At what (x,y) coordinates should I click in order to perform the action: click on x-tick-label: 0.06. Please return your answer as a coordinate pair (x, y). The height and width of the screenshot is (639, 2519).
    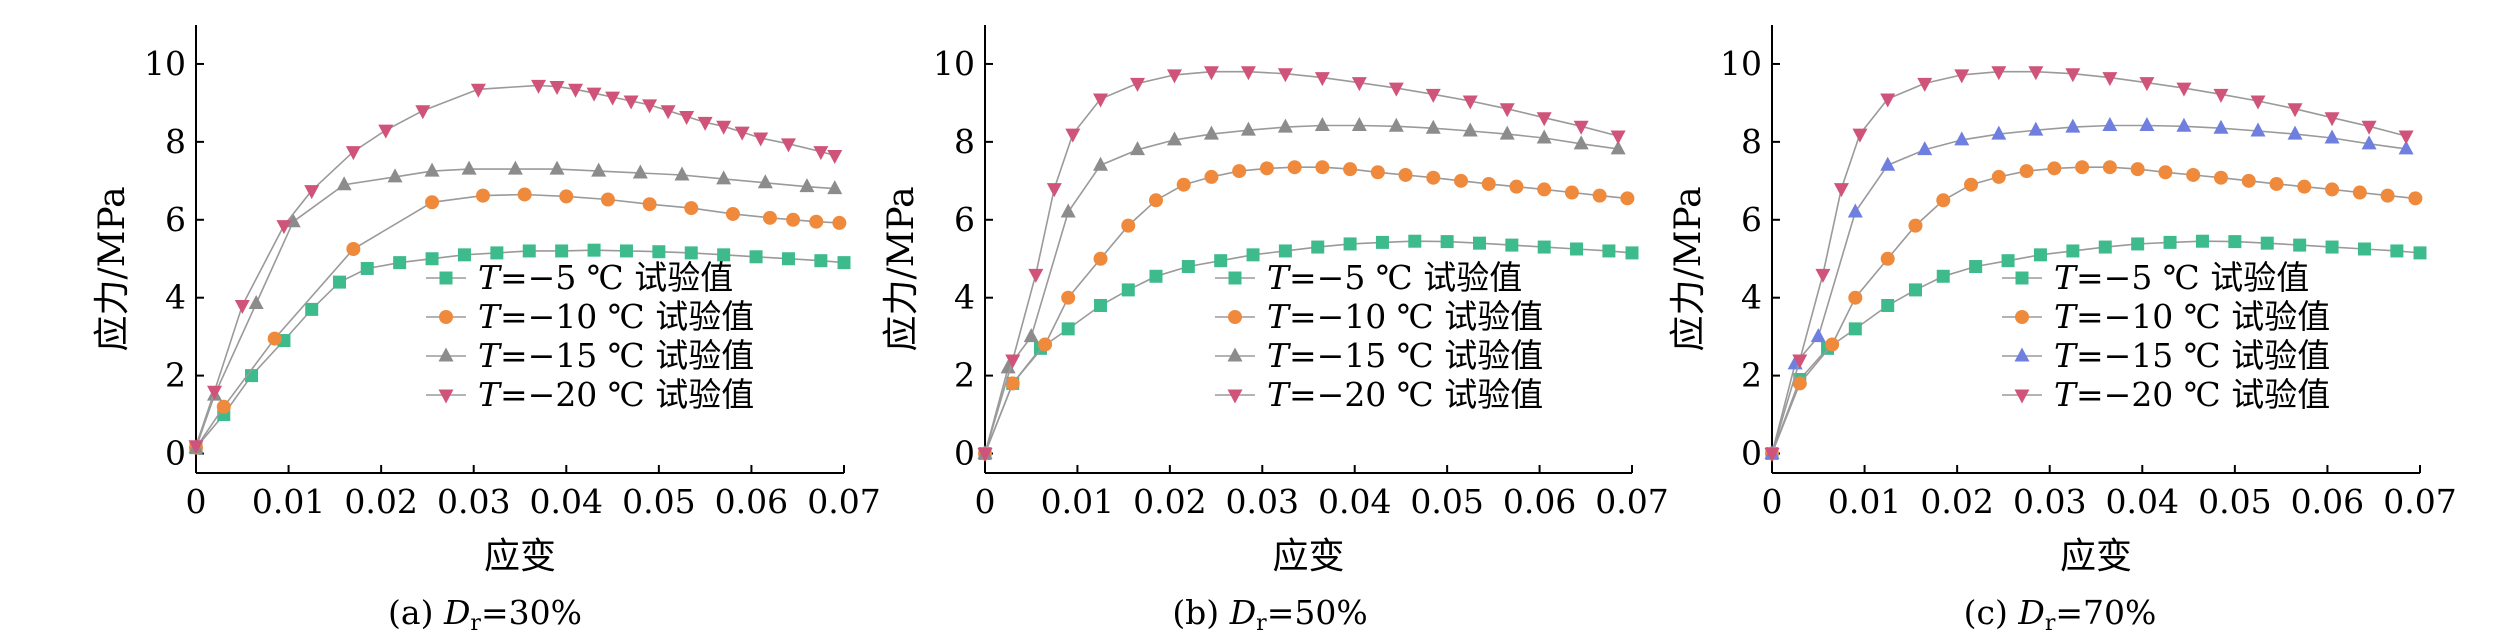
    Looking at the image, I should click on (1539, 501).